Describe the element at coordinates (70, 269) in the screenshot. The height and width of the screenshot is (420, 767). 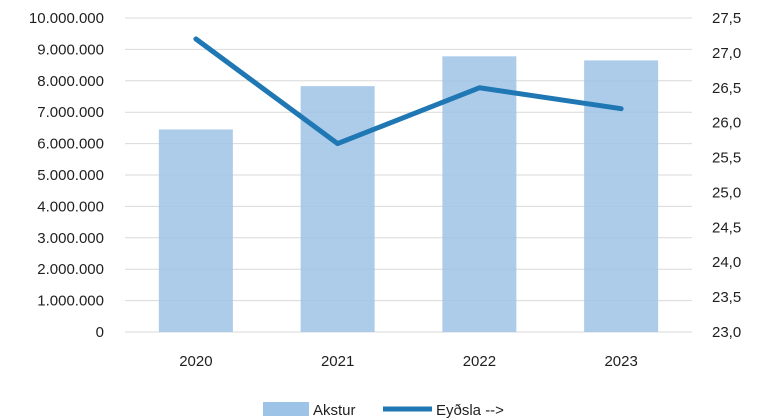
I see `left-tick-label: 2.000.000` at that location.